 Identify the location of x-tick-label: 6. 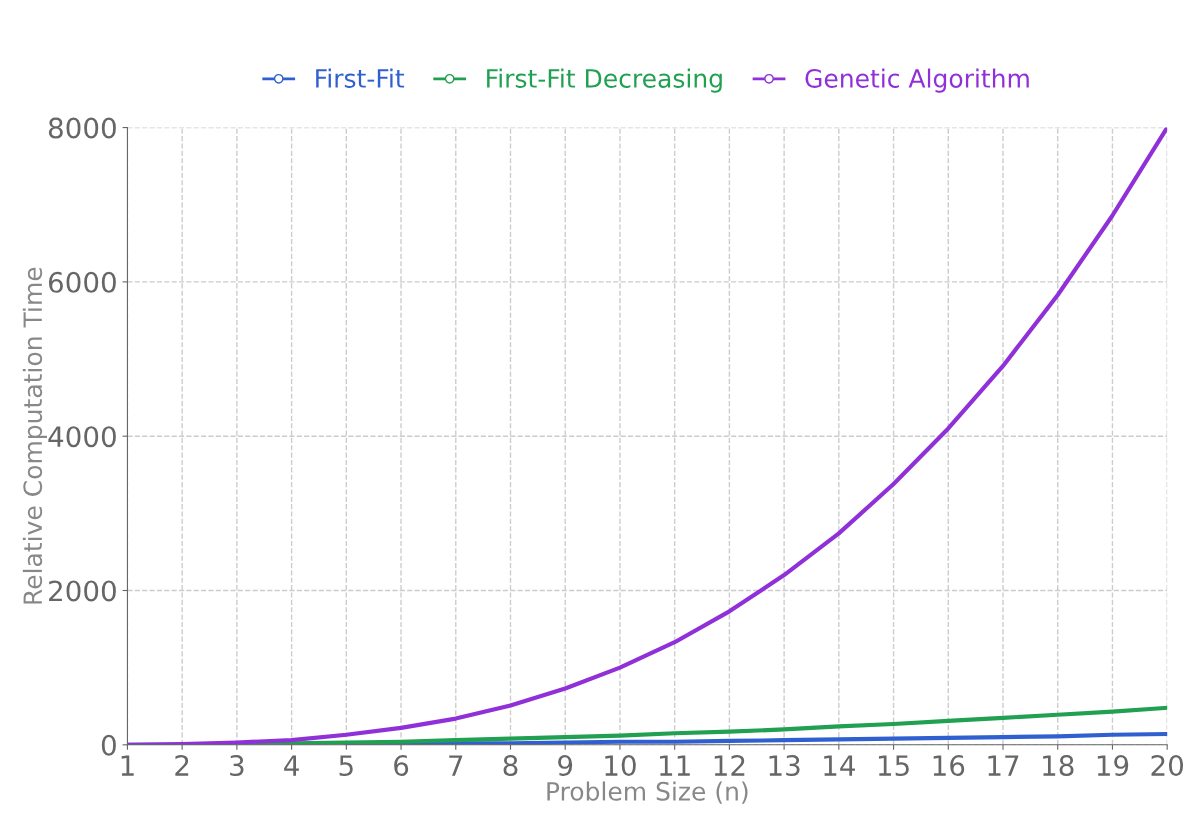
(401, 766).